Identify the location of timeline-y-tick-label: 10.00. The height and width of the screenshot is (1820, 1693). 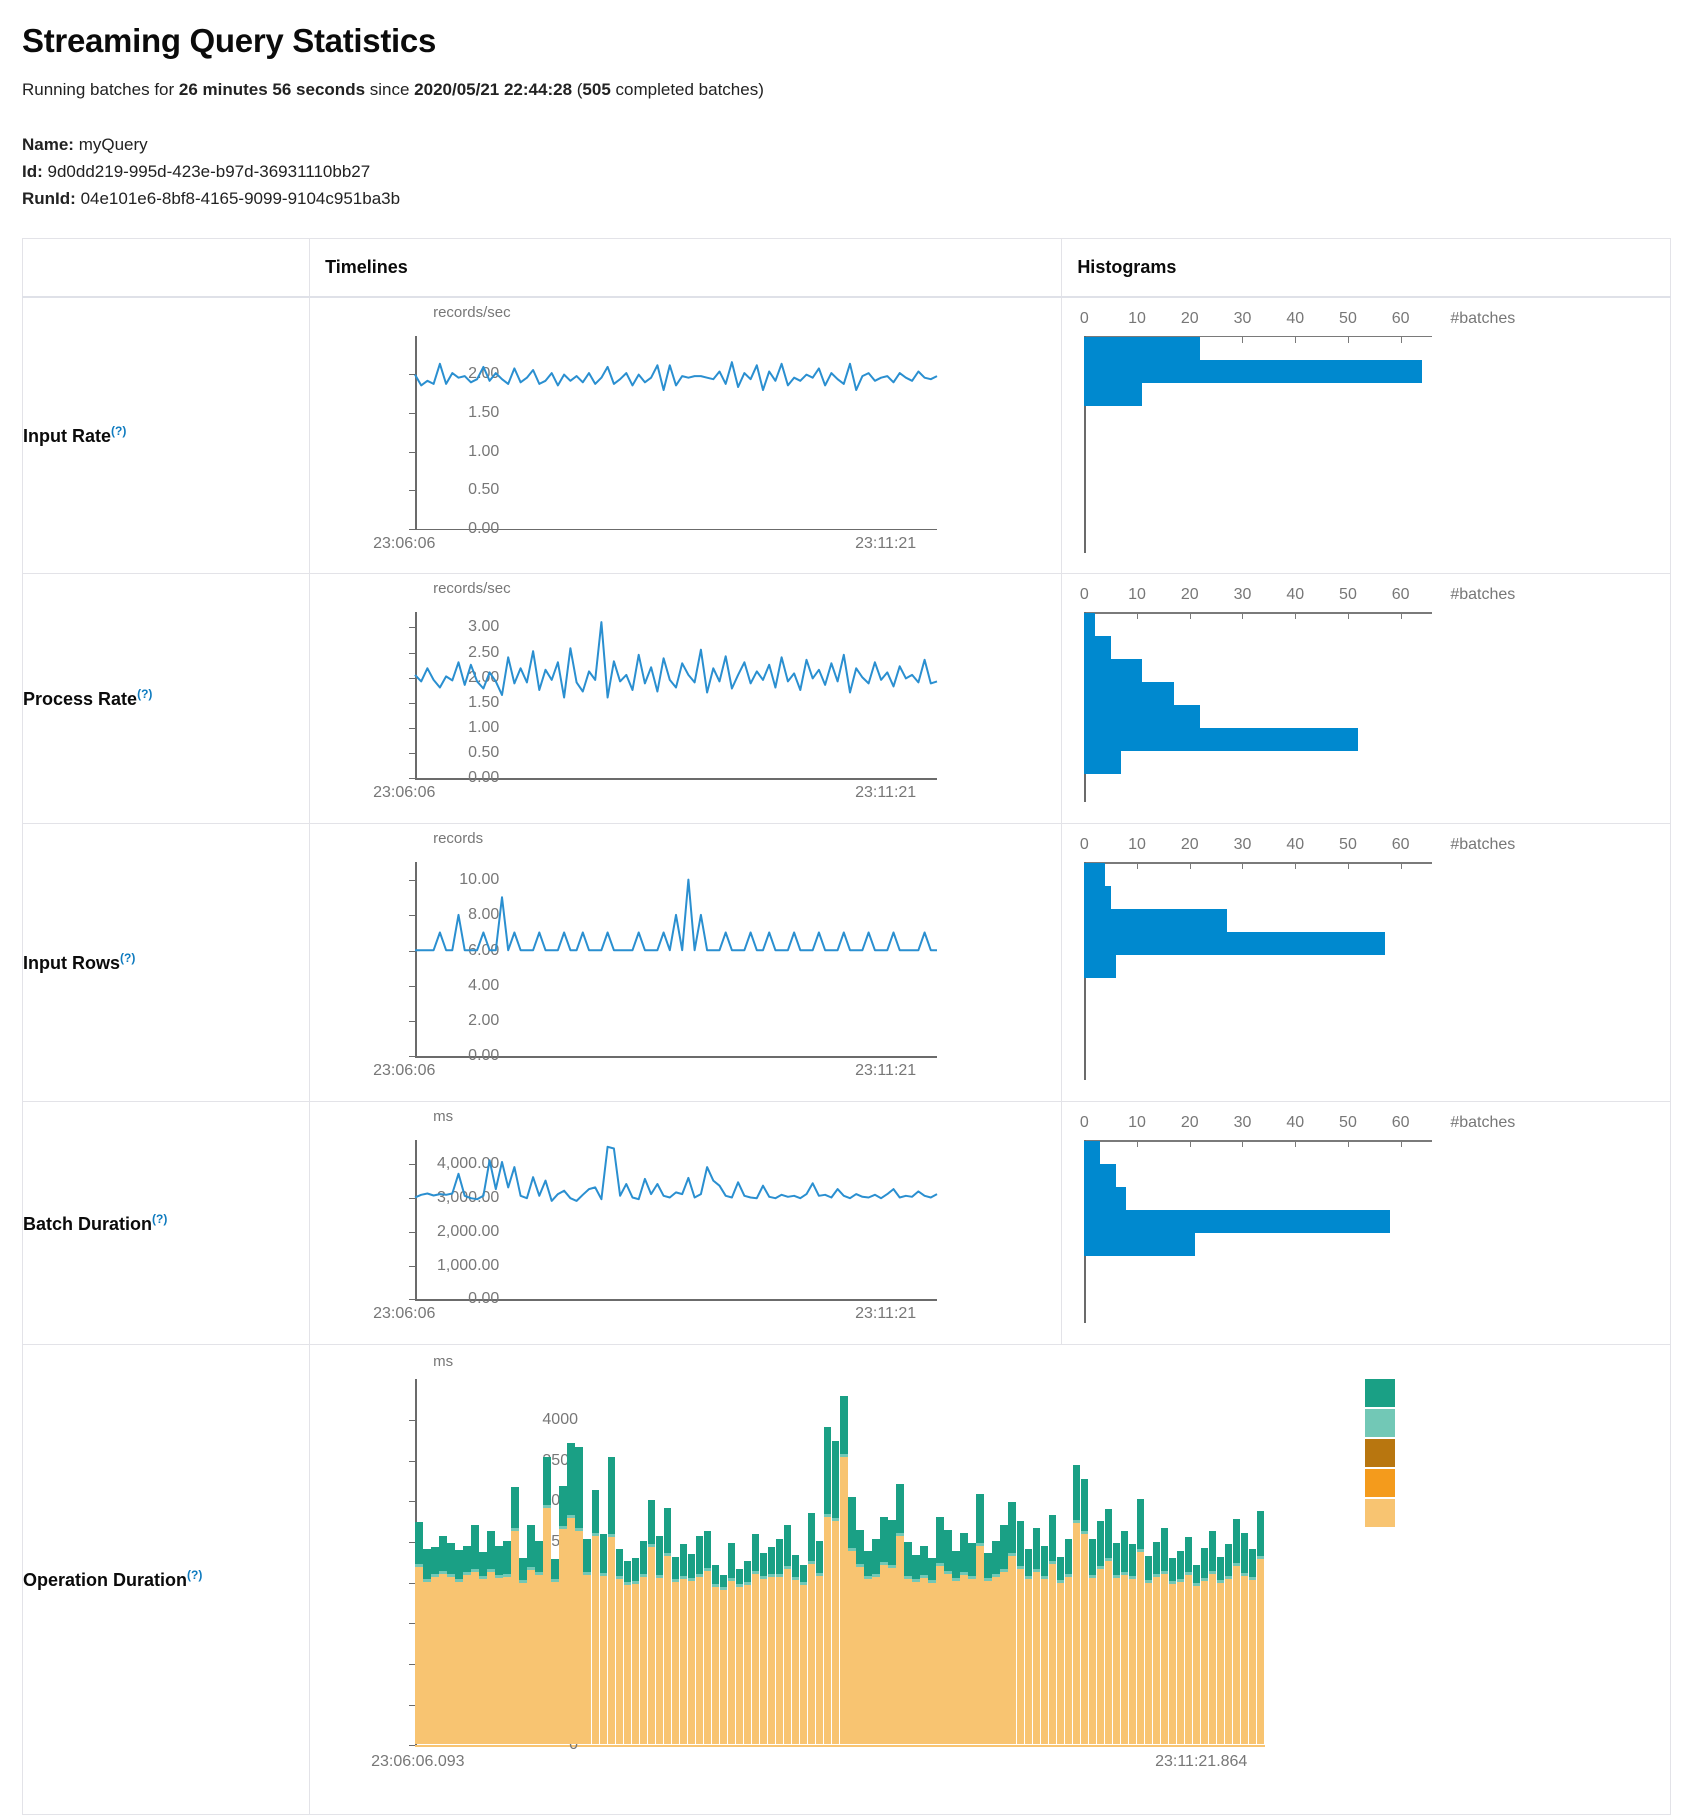
(479, 879).